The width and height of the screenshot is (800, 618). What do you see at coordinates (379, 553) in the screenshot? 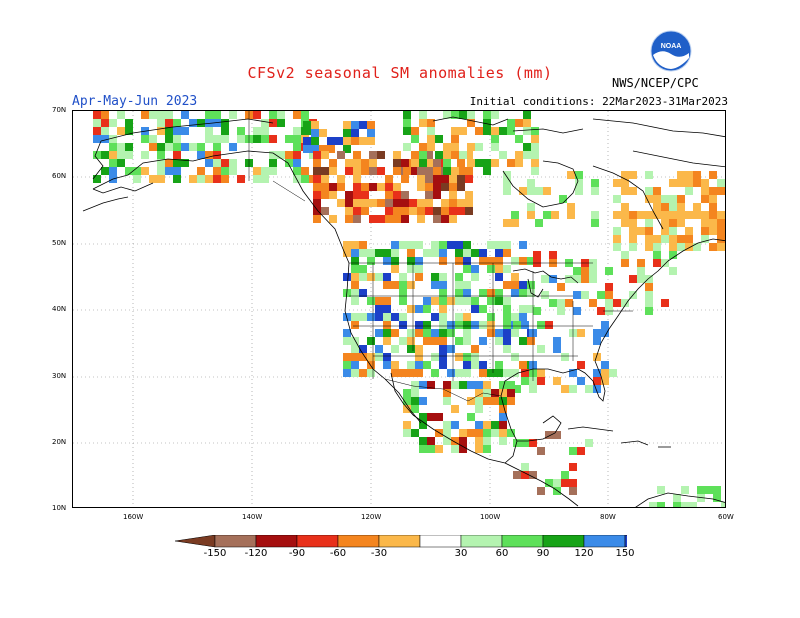
I see `colorbar-label: -30` at bounding box center [379, 553].